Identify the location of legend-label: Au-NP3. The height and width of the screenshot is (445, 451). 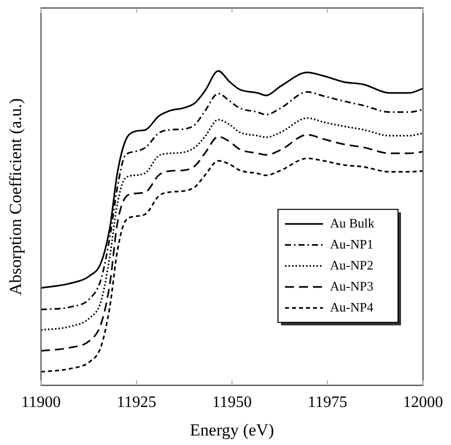
(352, 286).